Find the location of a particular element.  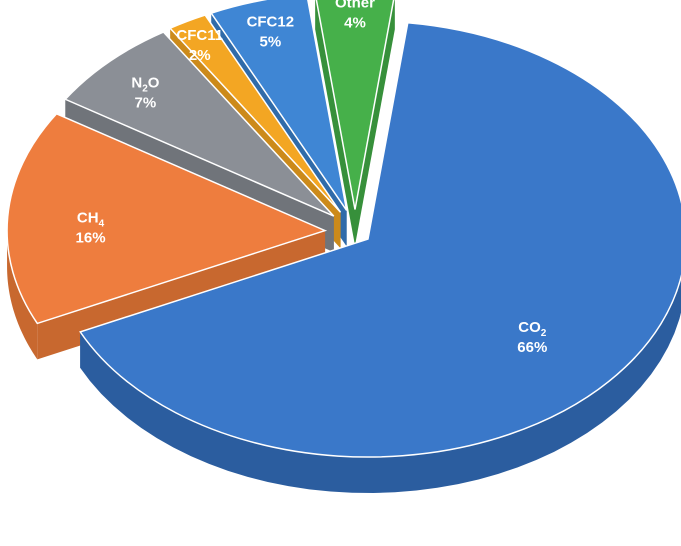

slice-value-cfc12: 5% is located at coordinates (270, 41).